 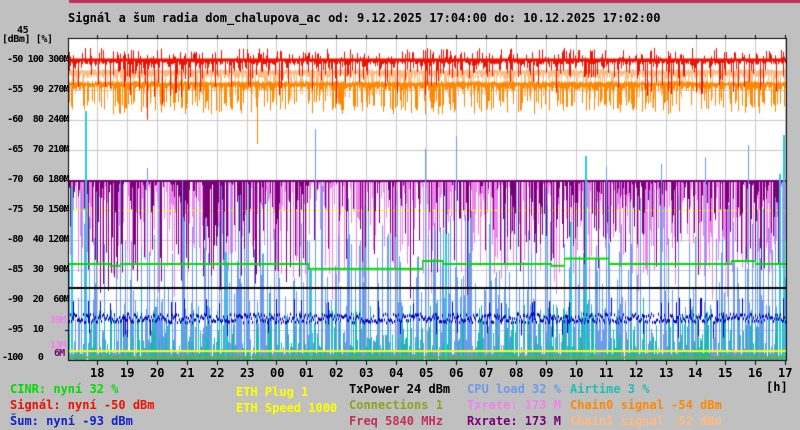 What do you see at coordinates (35, 149) in the screenshot?
I see `y-tick-row: -65 70 210M` at bounding box center [35, 149].